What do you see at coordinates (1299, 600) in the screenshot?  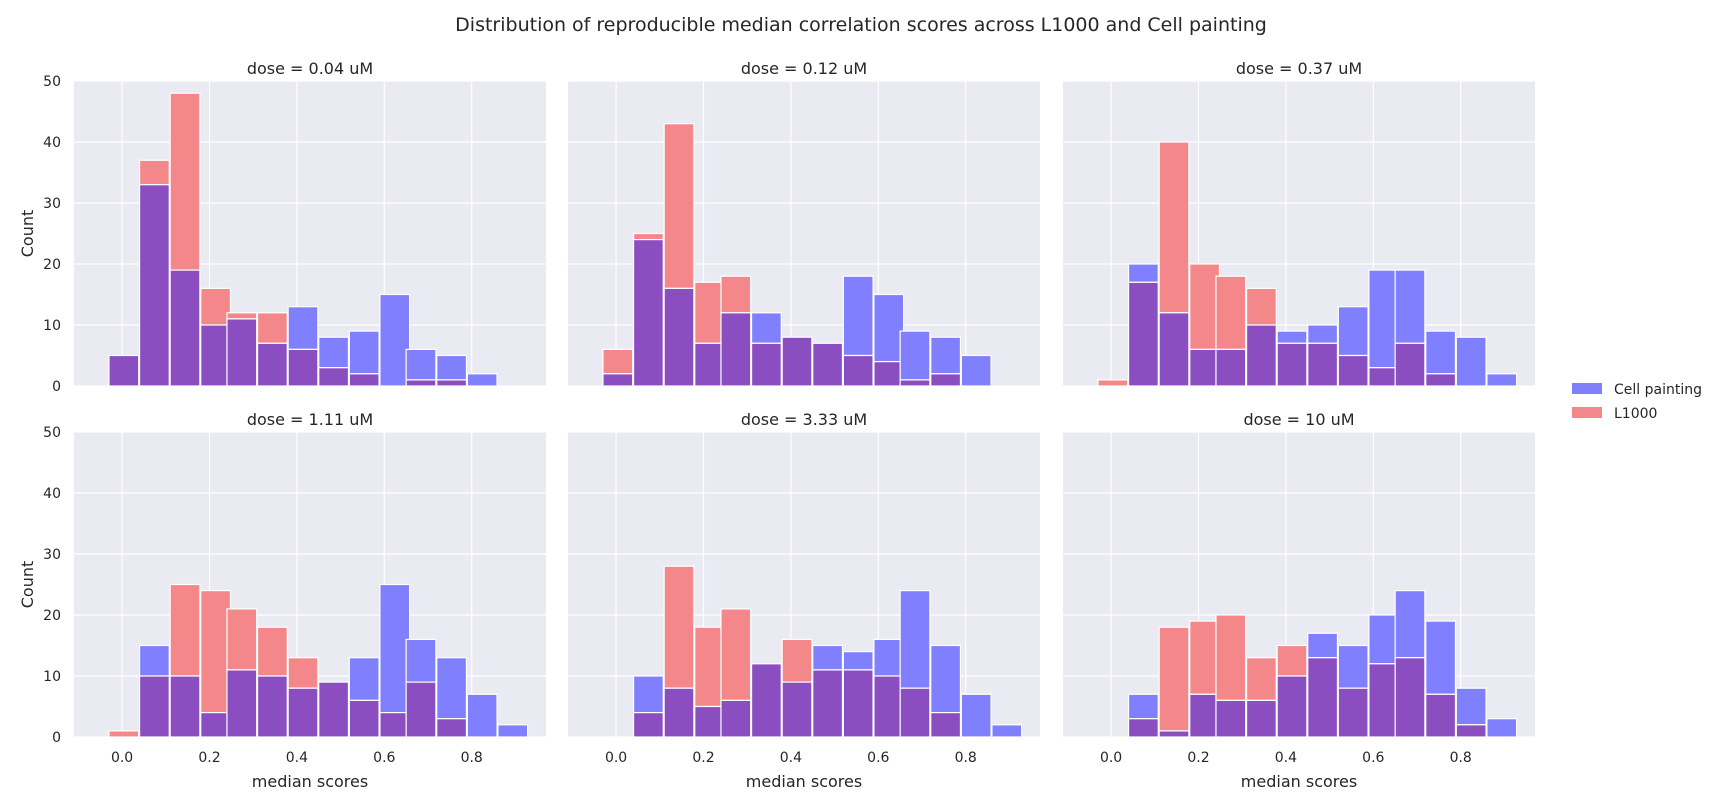 I see `panel-6: dose = 10 uM 0.0 0.2 0.4 0.6 0.8 median scores` at bounding box center [1299, 600].